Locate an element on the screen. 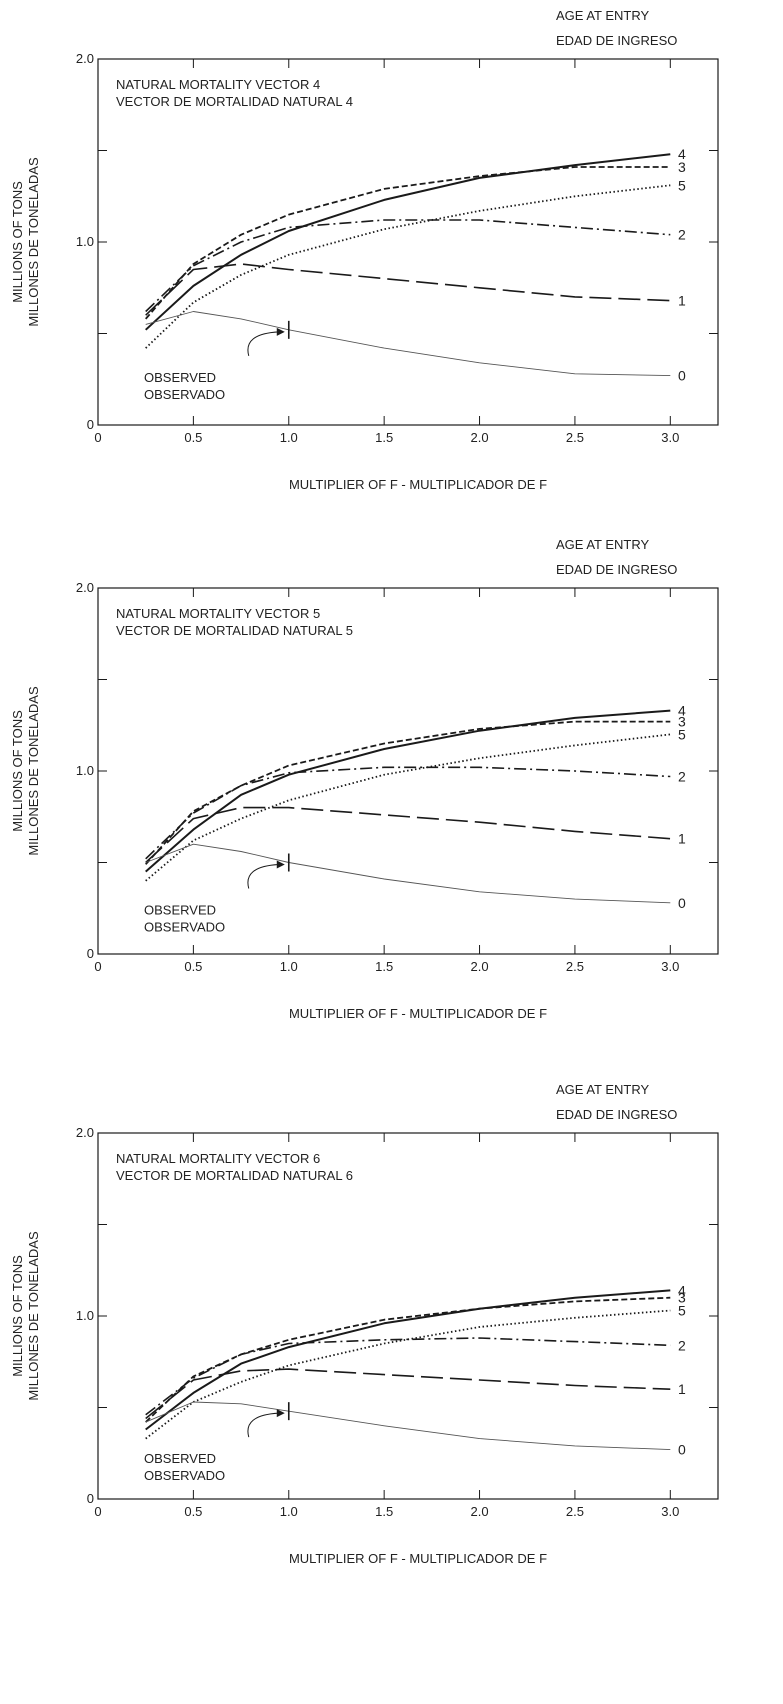  panel-title: NATURAL MORTALITY VECTOR 4 is located at coordinates (218, 84).